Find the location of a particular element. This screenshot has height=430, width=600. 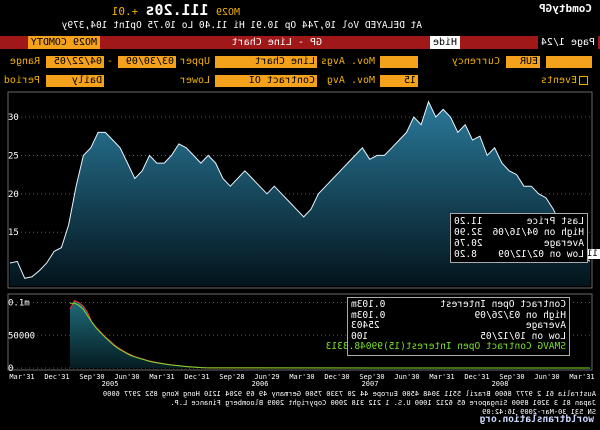

range-label: Range is located at coordinates (24, 61).